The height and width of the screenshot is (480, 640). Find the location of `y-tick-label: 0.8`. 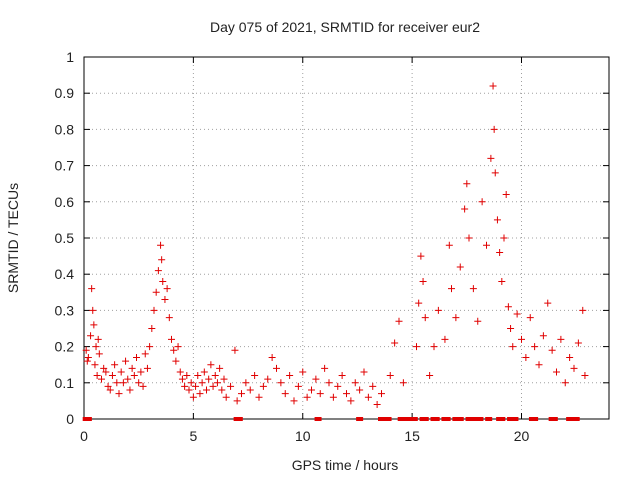

y-tick-label: 0.8 is located at coordinates (65, 129).